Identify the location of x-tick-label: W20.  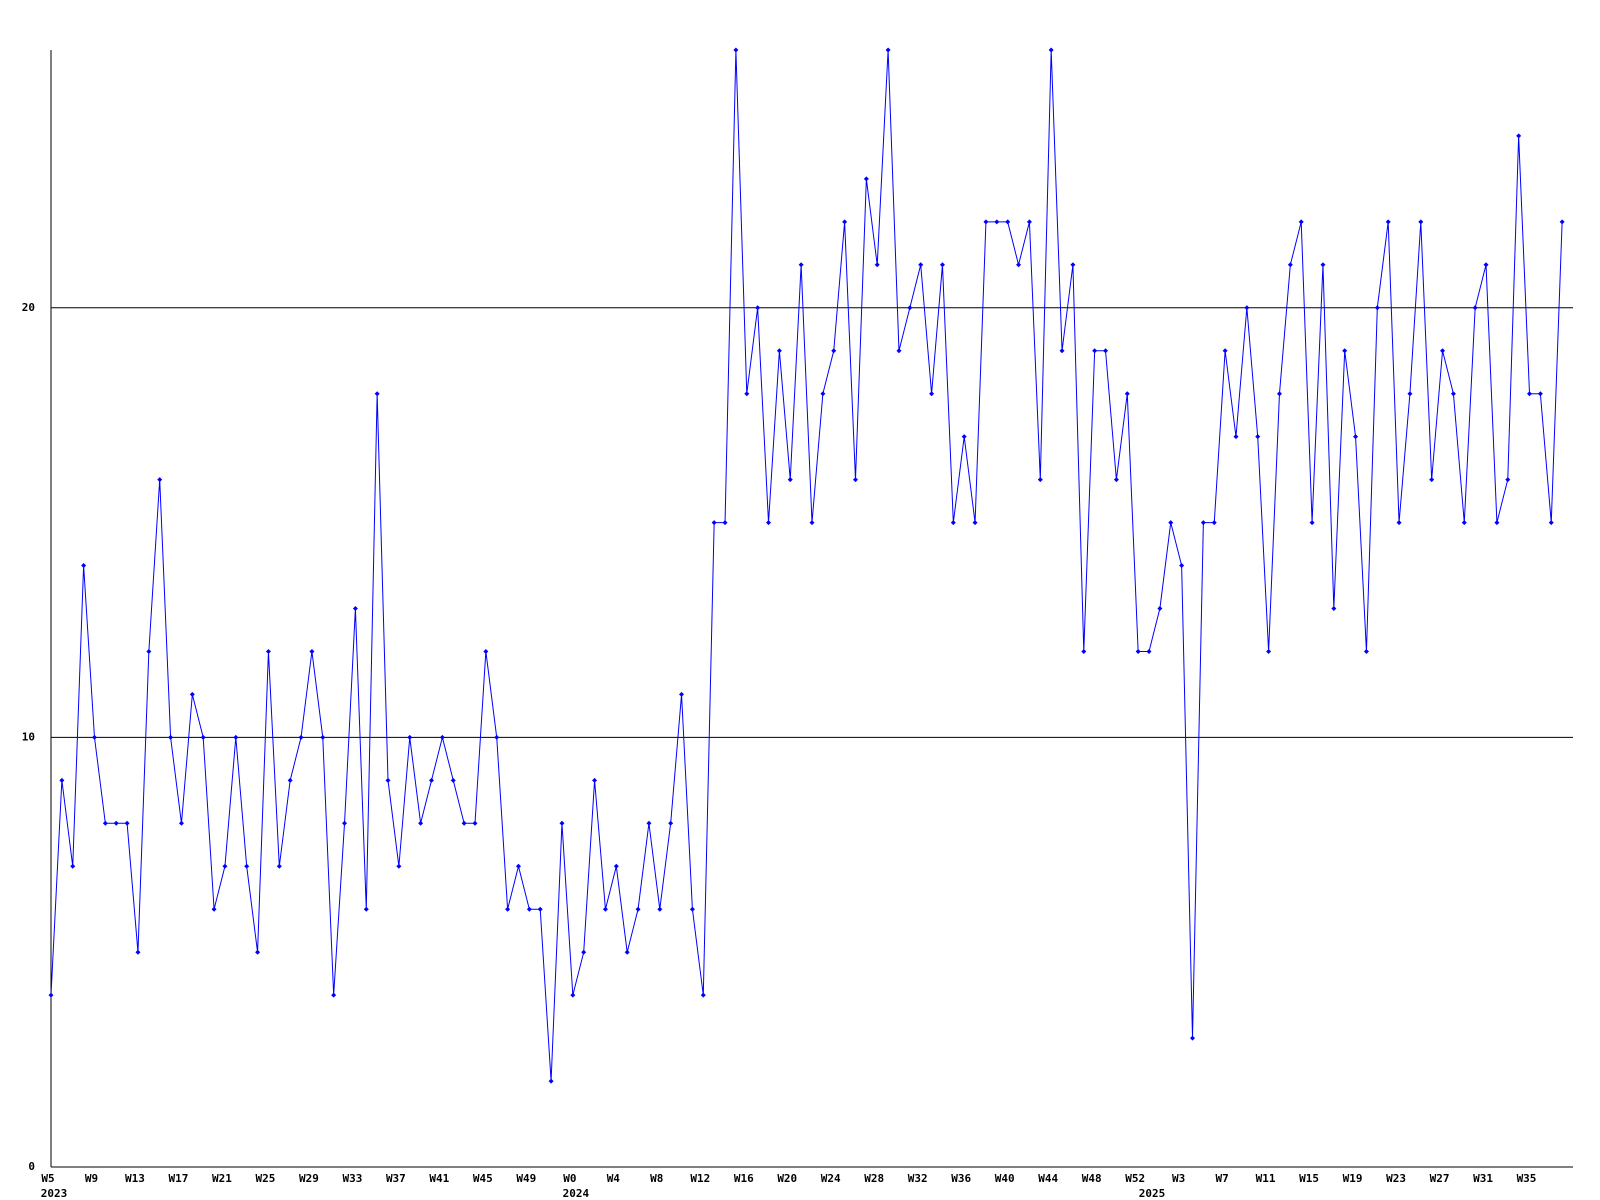
(787, 1178).